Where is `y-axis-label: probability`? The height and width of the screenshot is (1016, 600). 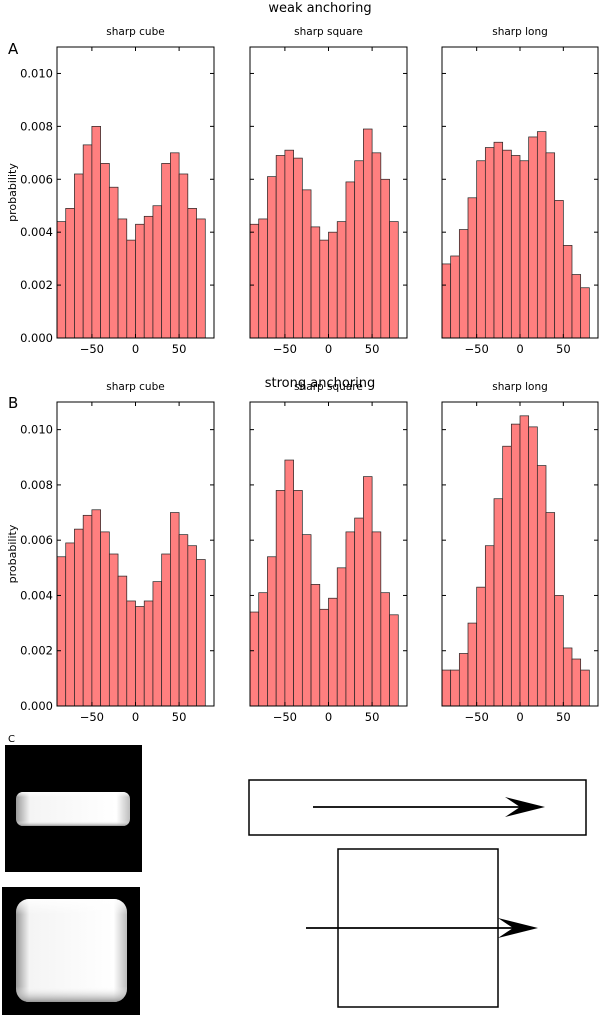 y-axis-label: probability is located at coordinates (12, 553).